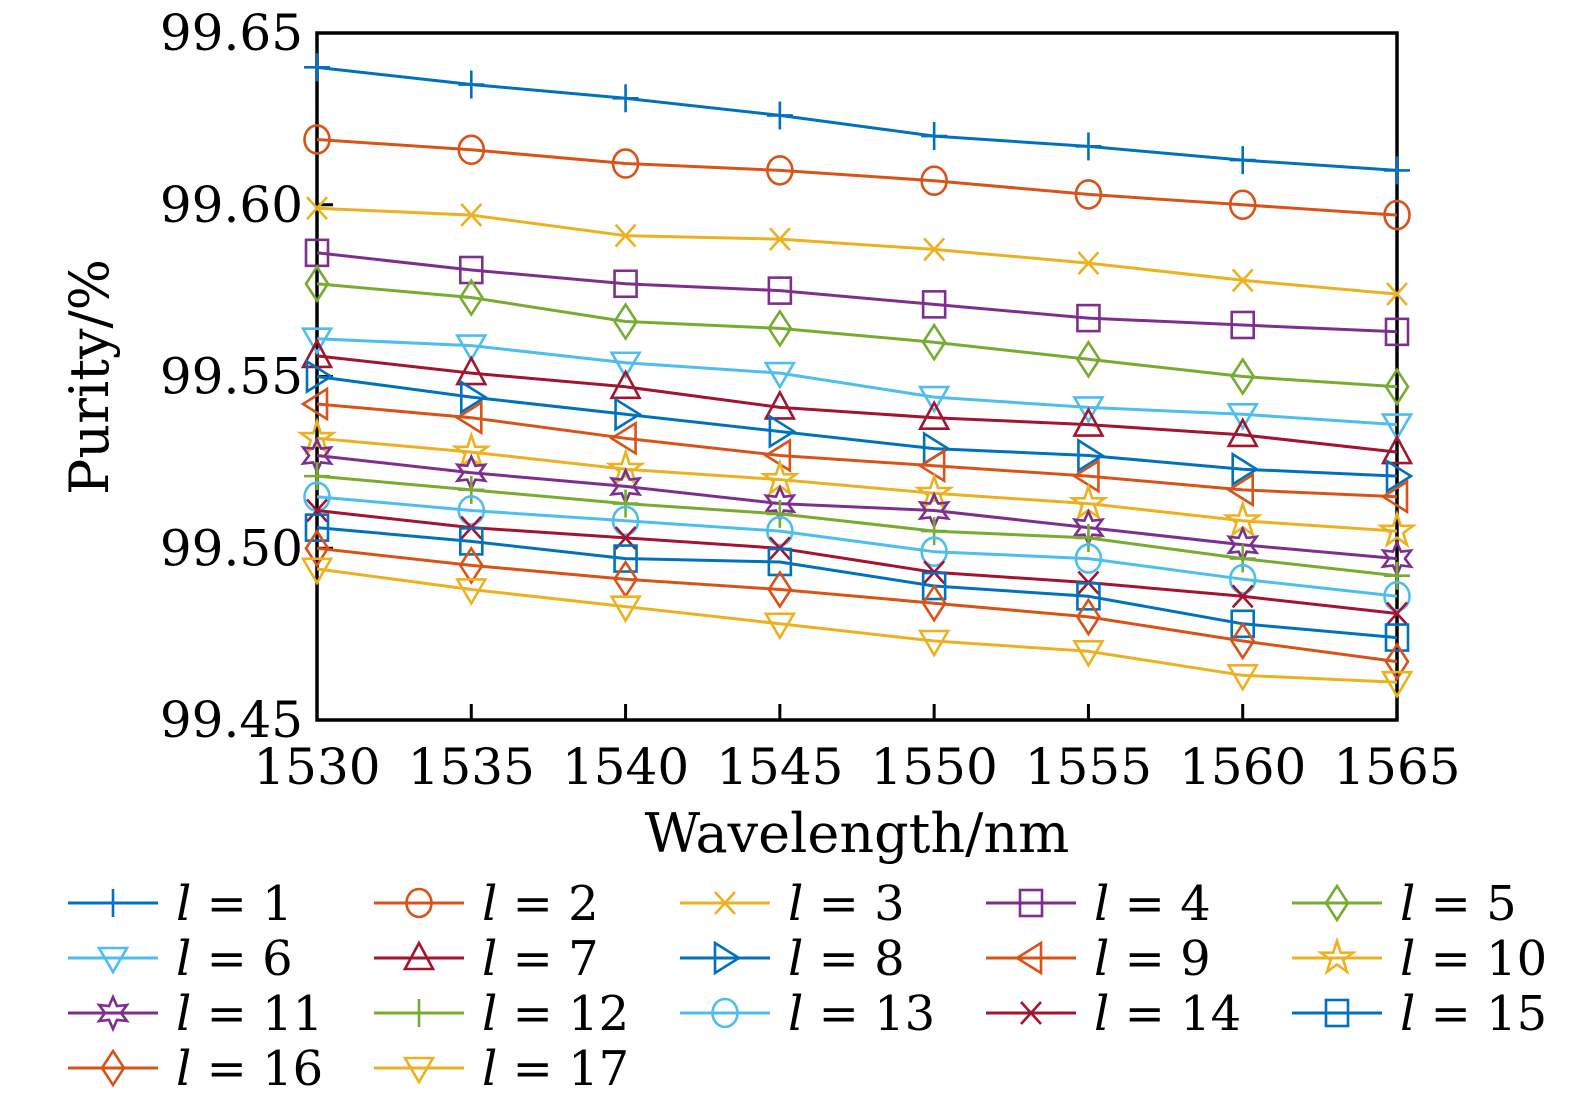 The width and height of the screenshot is (1575, 1102). What do you see at coordinates (540, 959) in the screenshot?
I see `legend-label: l = 7` at bounding box center [540, 959].